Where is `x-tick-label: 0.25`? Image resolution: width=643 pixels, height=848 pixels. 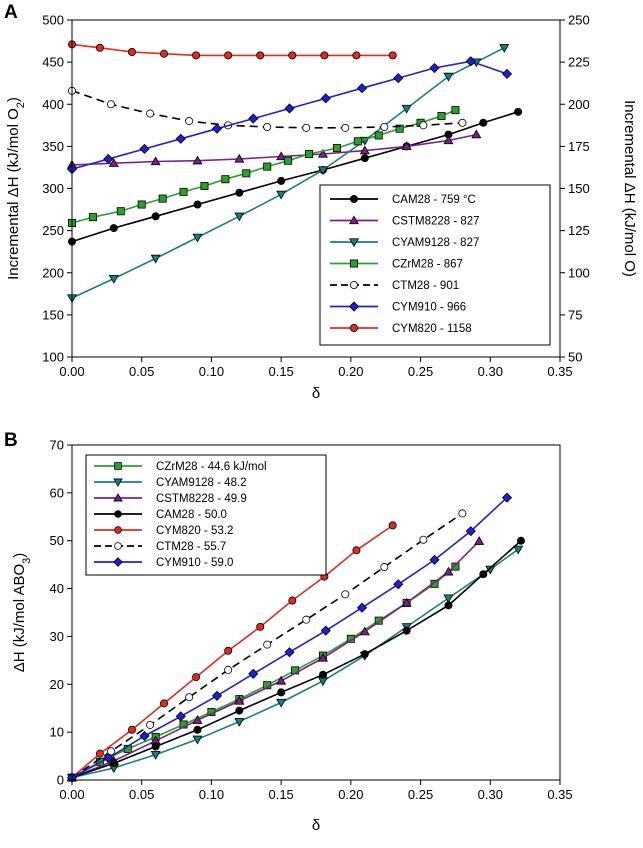
x-tick-label: 0.25 is located at coordinates (420, 794).